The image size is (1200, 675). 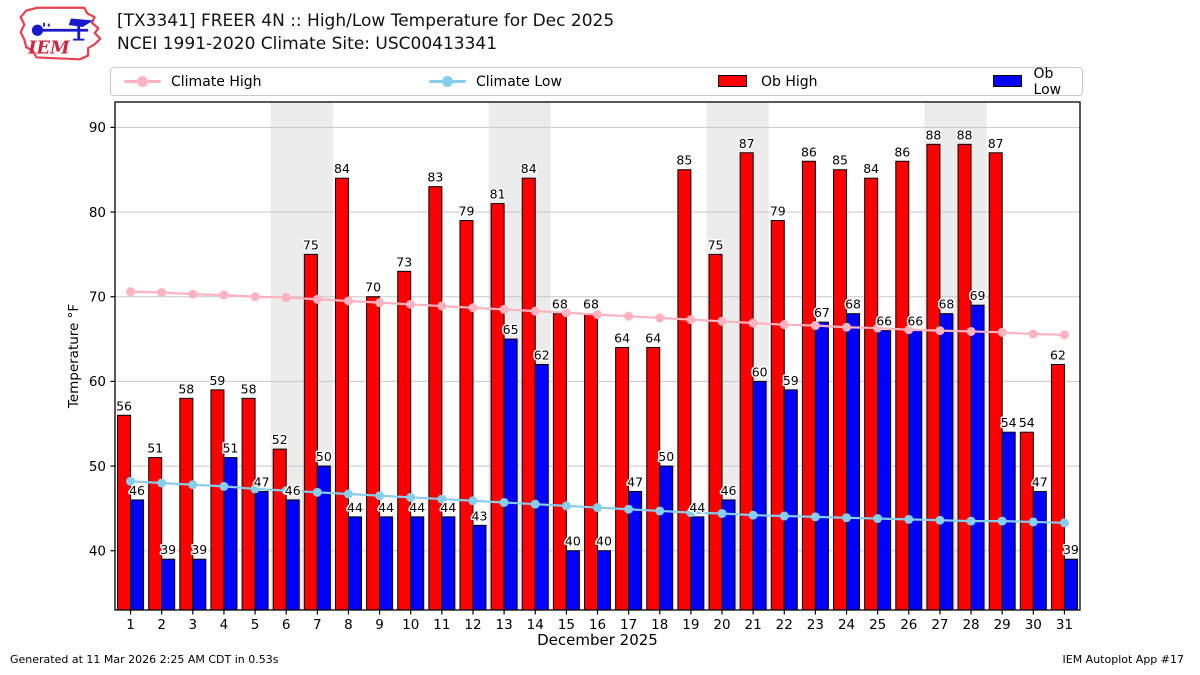 What do you see at coordinates (902, 151) in the screenshot?
I see `ob-high-value-label: 86` at bounding box center [902, 151].